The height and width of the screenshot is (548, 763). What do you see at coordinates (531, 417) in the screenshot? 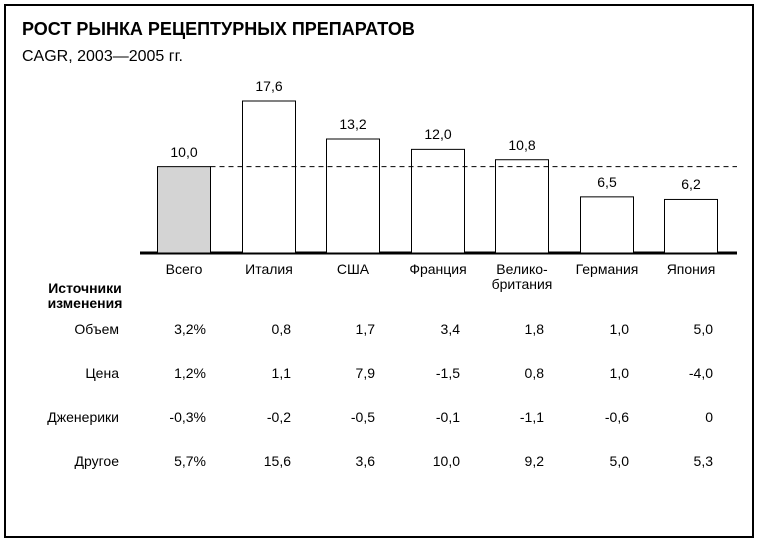
I see `table-cell: -1,1` at bounding box center [531, 417].